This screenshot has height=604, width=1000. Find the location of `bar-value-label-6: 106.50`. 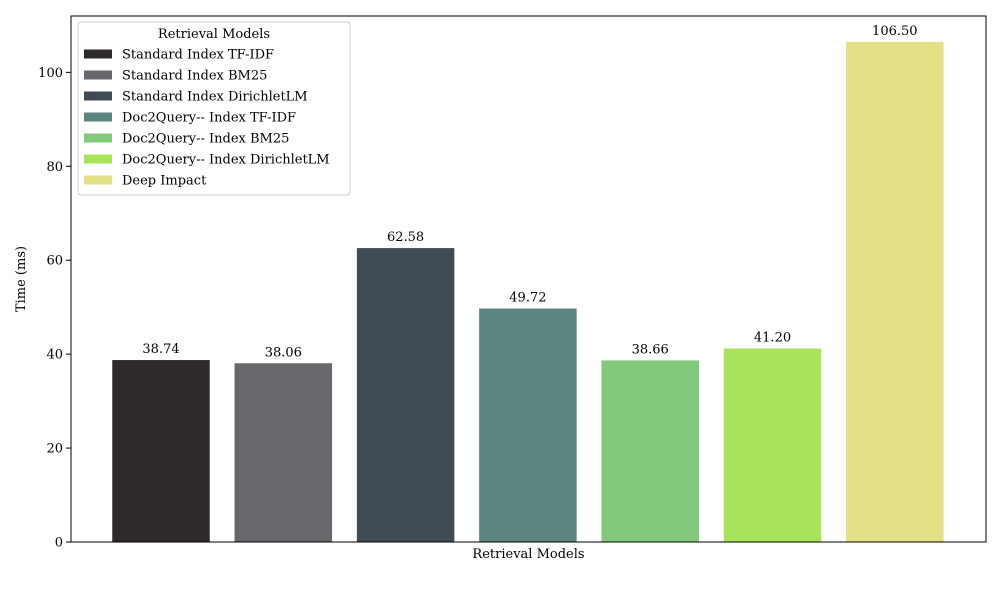

bar-value-label-6: 106.50 is located at coordinates (895, 31).